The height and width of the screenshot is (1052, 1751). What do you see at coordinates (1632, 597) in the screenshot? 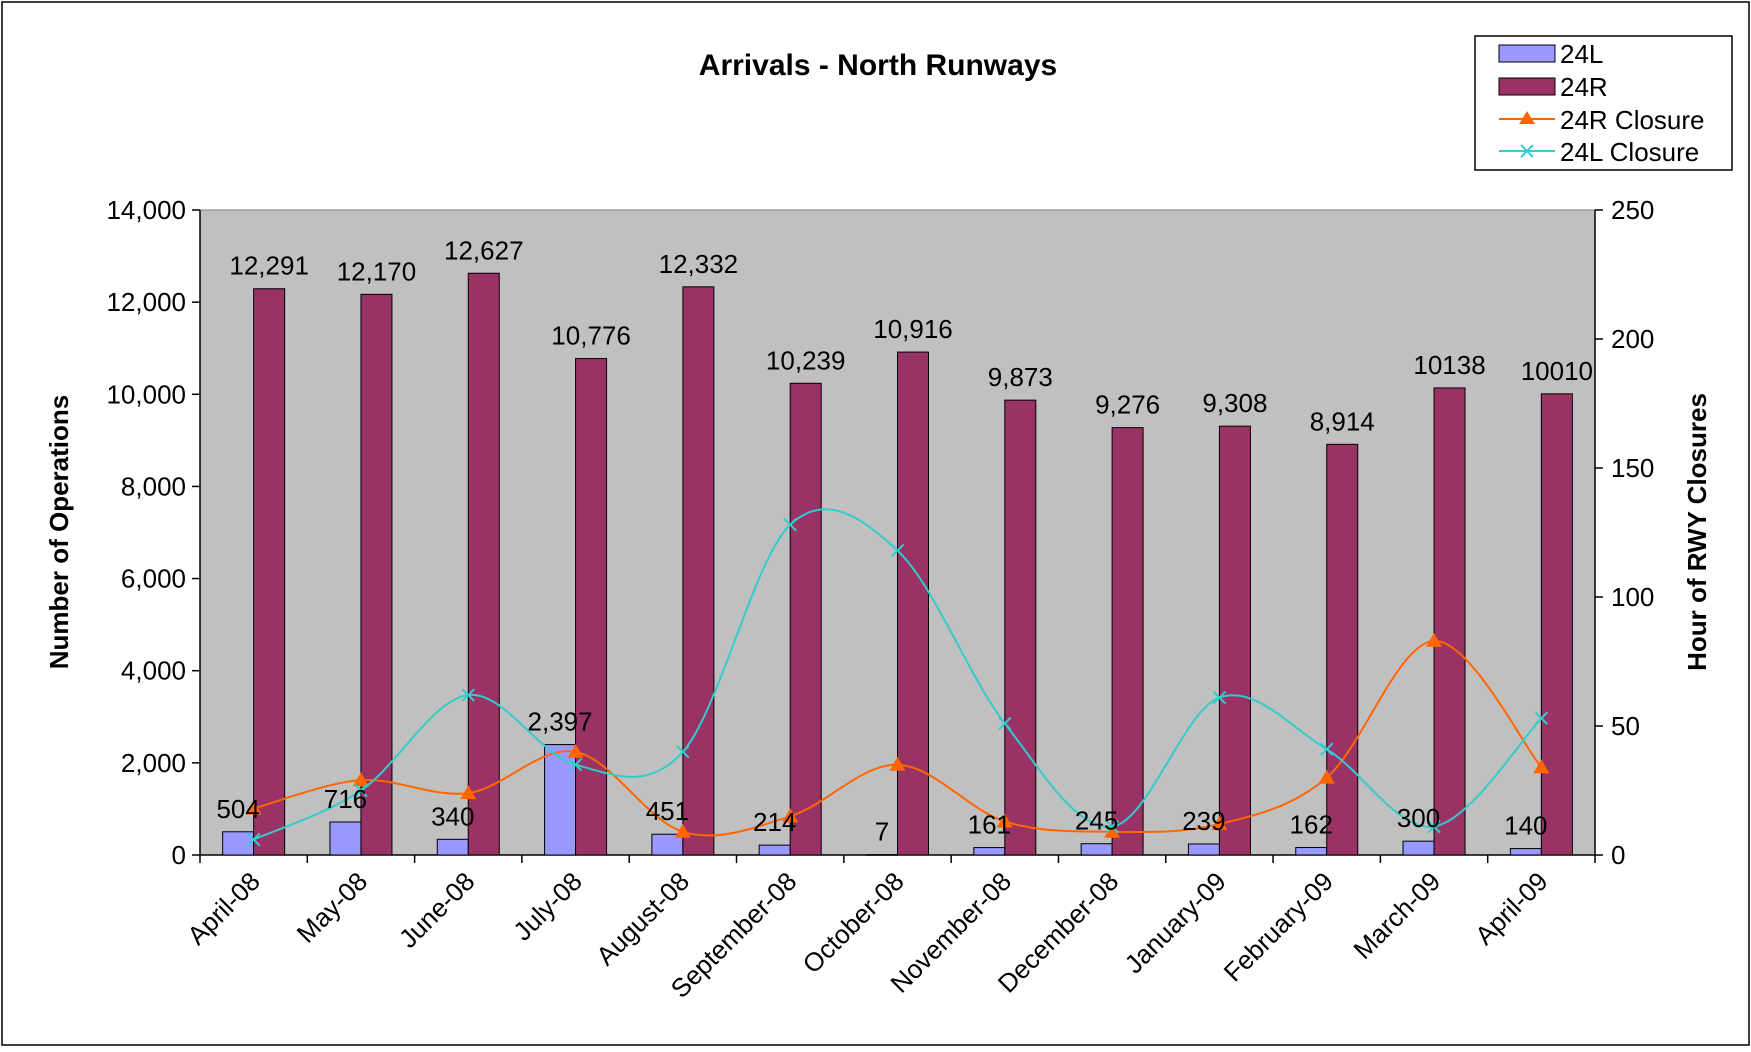
I see `y2-tick-label: 100` at bounding box center [1632, 597].